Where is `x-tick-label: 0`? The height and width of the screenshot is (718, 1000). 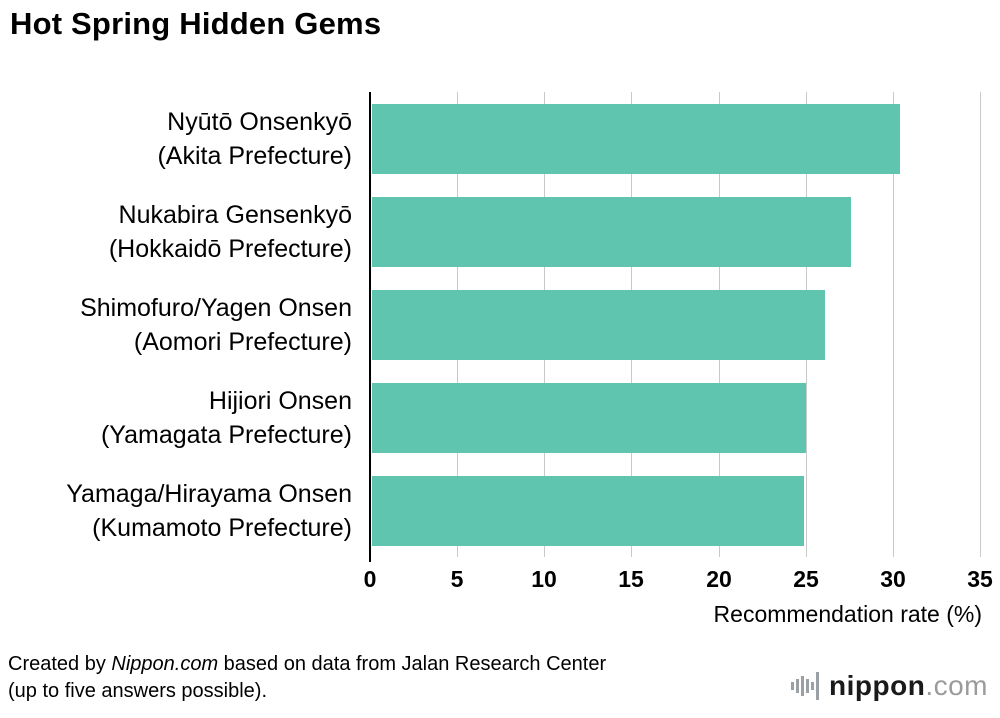 x-tick-label: 0 is located at coordinates (370, 579).